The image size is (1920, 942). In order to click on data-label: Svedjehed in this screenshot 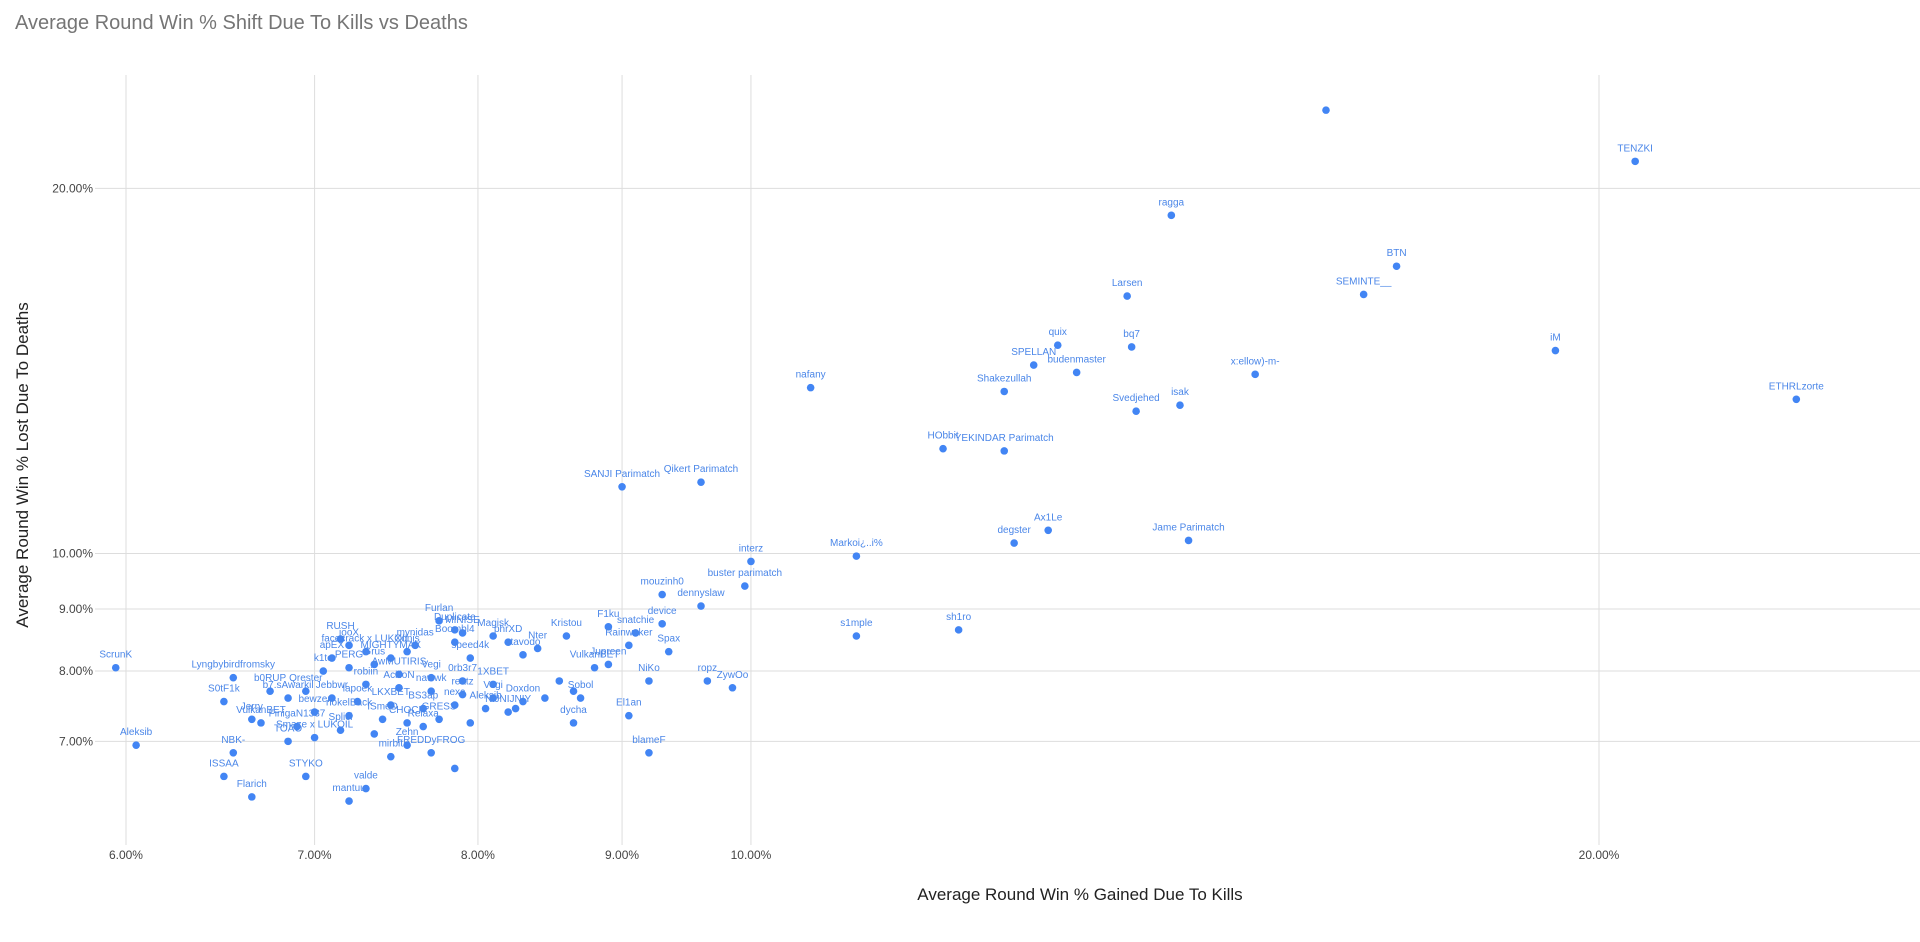, I will do `click(1135, 398)`.